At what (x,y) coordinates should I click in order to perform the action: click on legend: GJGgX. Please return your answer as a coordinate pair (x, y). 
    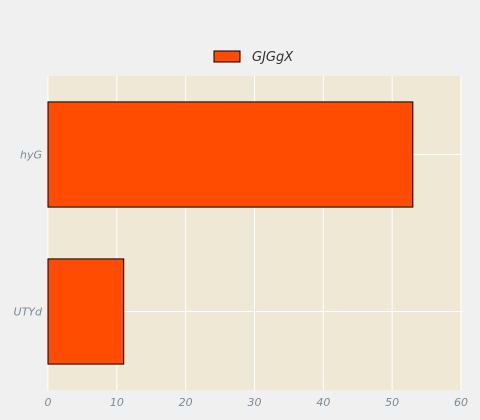
    Looking at the image, I should click on (253, 57).